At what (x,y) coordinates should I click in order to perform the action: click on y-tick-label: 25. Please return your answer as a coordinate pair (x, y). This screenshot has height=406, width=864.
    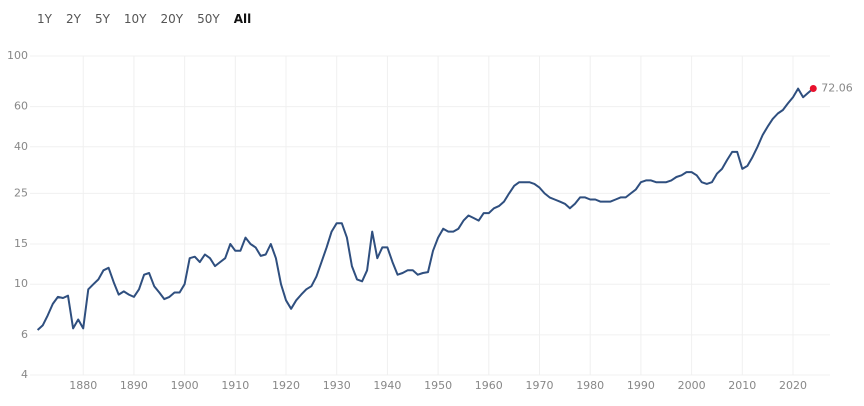
    Looking at the image, I should click on (21, 192).